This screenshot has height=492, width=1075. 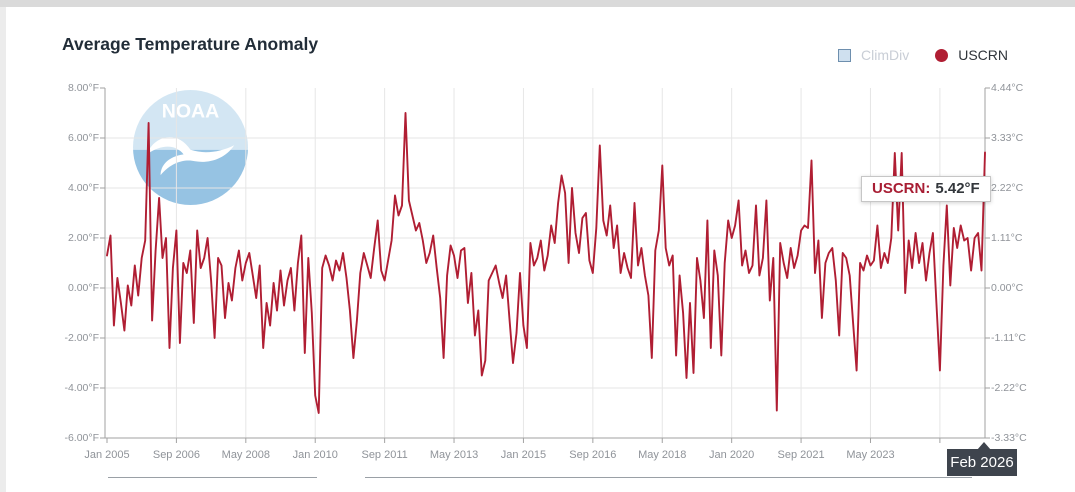 I want to click on y-axis-label-f: 4.00°F, so click(x=83, y=188).